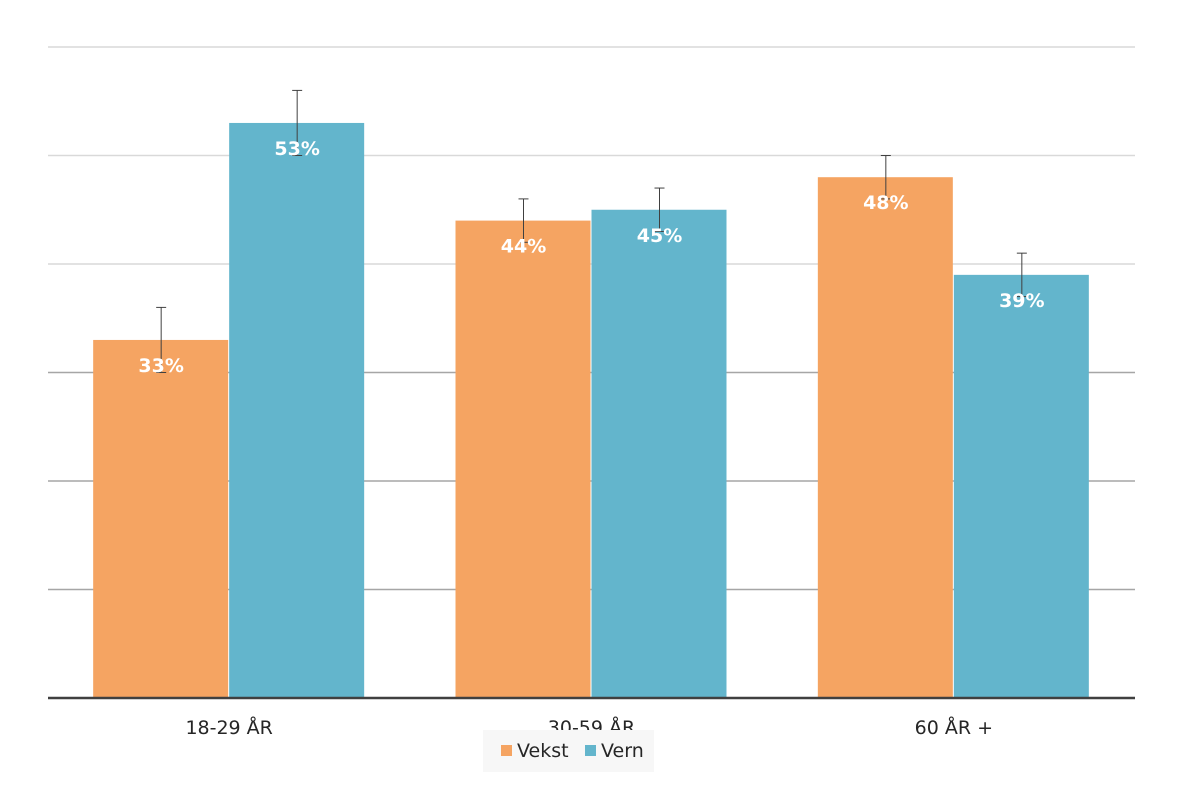 The height and width of the screenshot is (785, 1180). Describe the element at coordinates (885, 203) in the screenshot. I see `data-label-vekst-3: 48%` at that location.